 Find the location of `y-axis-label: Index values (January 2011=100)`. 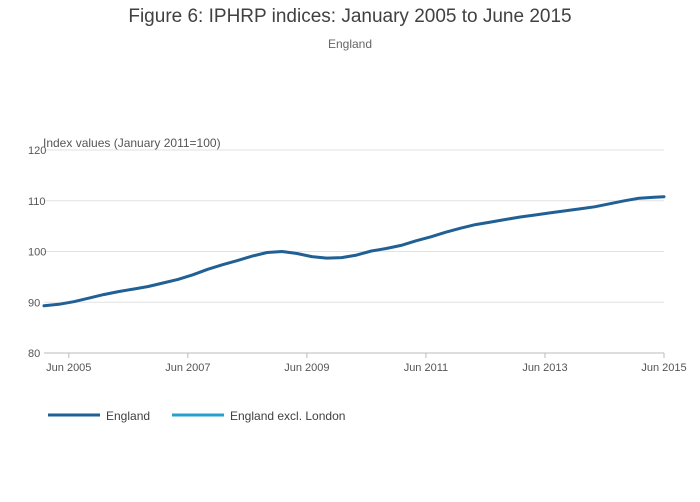

y-axis-label: Index values (January 2011=100) is located at coordinates (132, 143).